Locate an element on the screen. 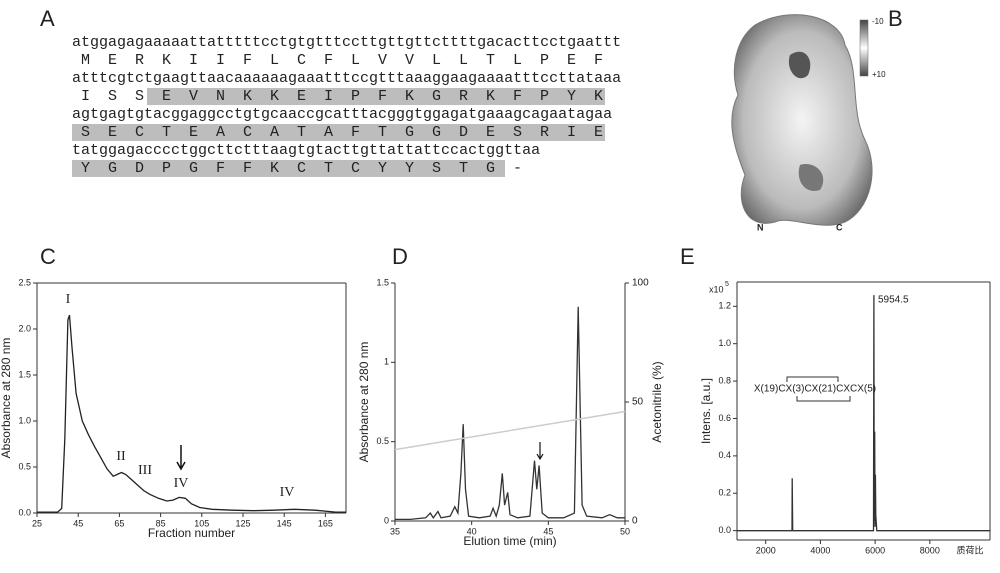 This screenshot has width=1000, height=573. annotation: X(19)CX(3)CX(21)CXCX(5) is located at coordinates (815, 389).